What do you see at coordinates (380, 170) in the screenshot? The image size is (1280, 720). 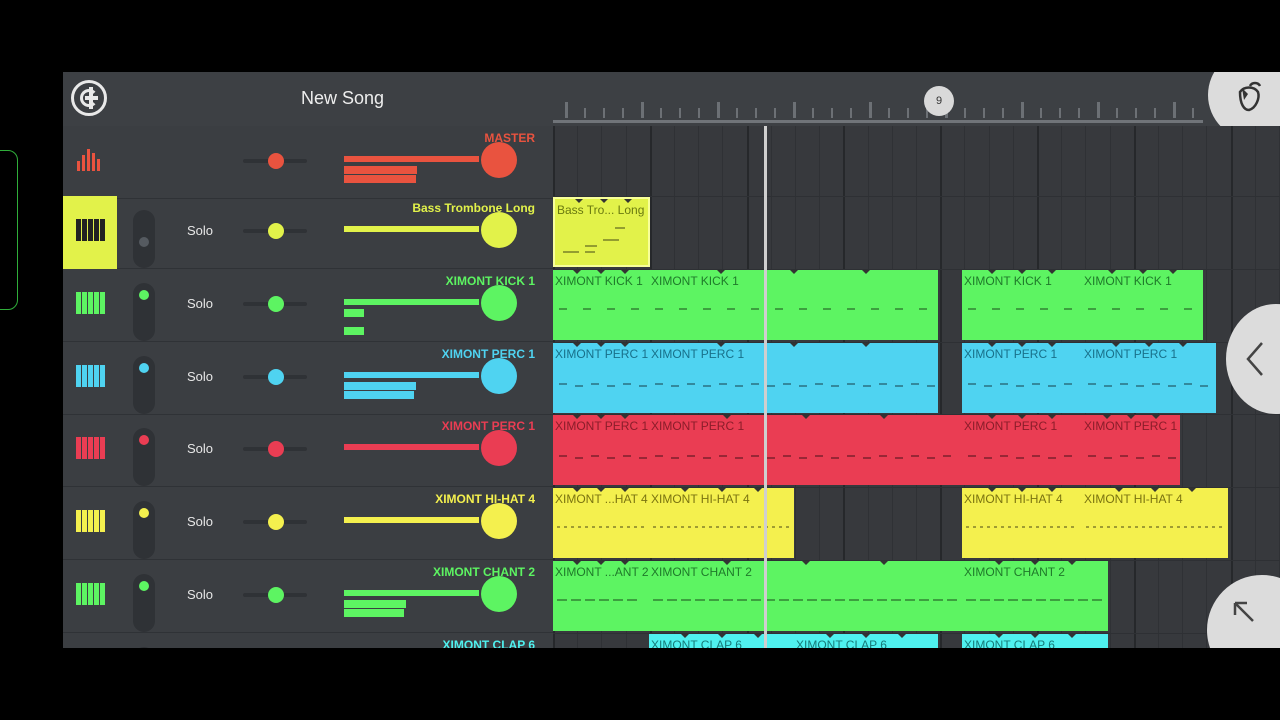 I see `level-meter` at bounding box center [380, 170].